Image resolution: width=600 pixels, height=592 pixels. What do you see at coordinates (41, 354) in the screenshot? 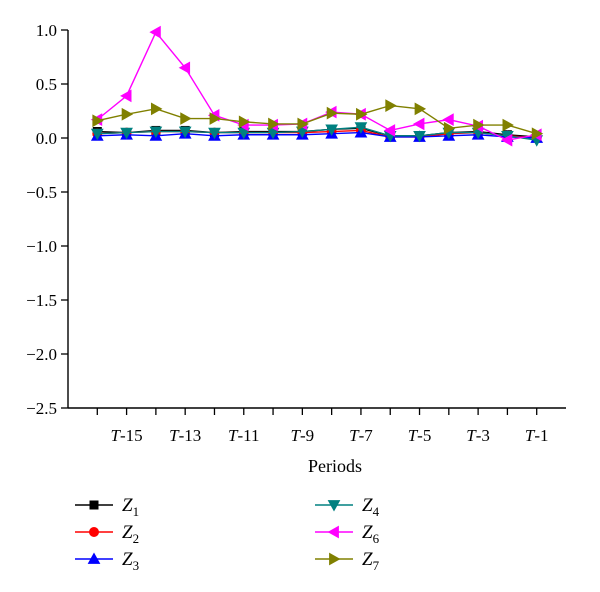
I see `y-tick-label: −2.0` at bounding box center [41, 354].